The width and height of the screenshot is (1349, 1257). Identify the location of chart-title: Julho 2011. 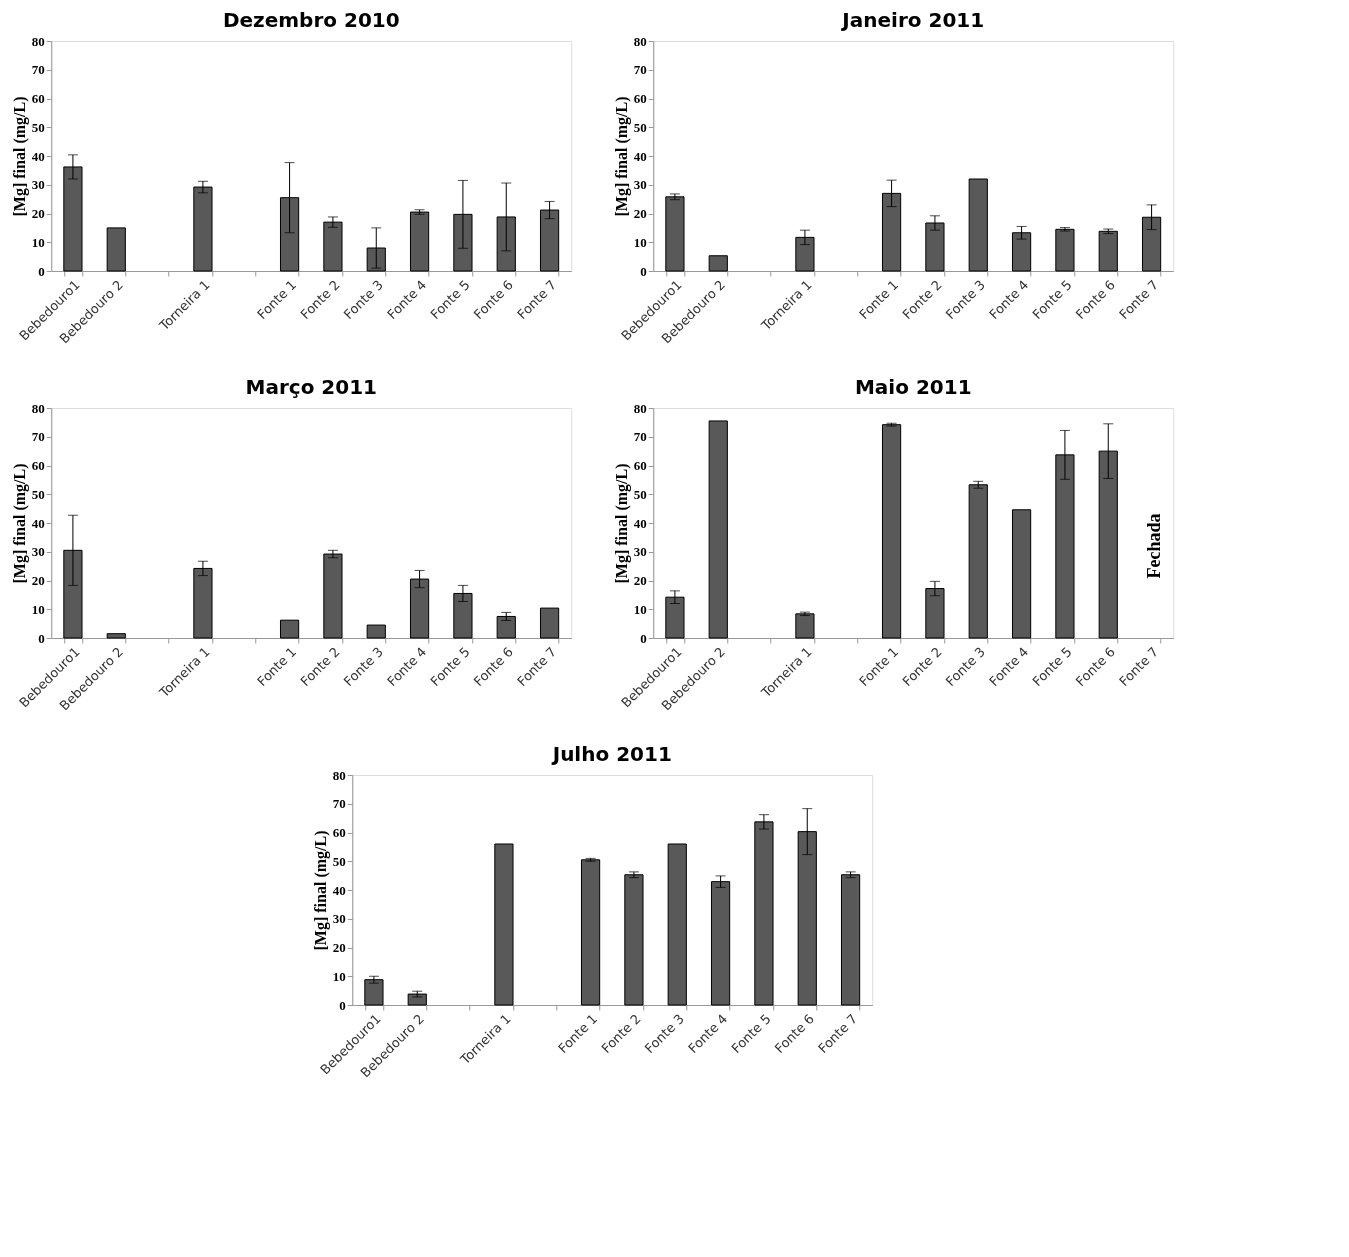
(611, 754).